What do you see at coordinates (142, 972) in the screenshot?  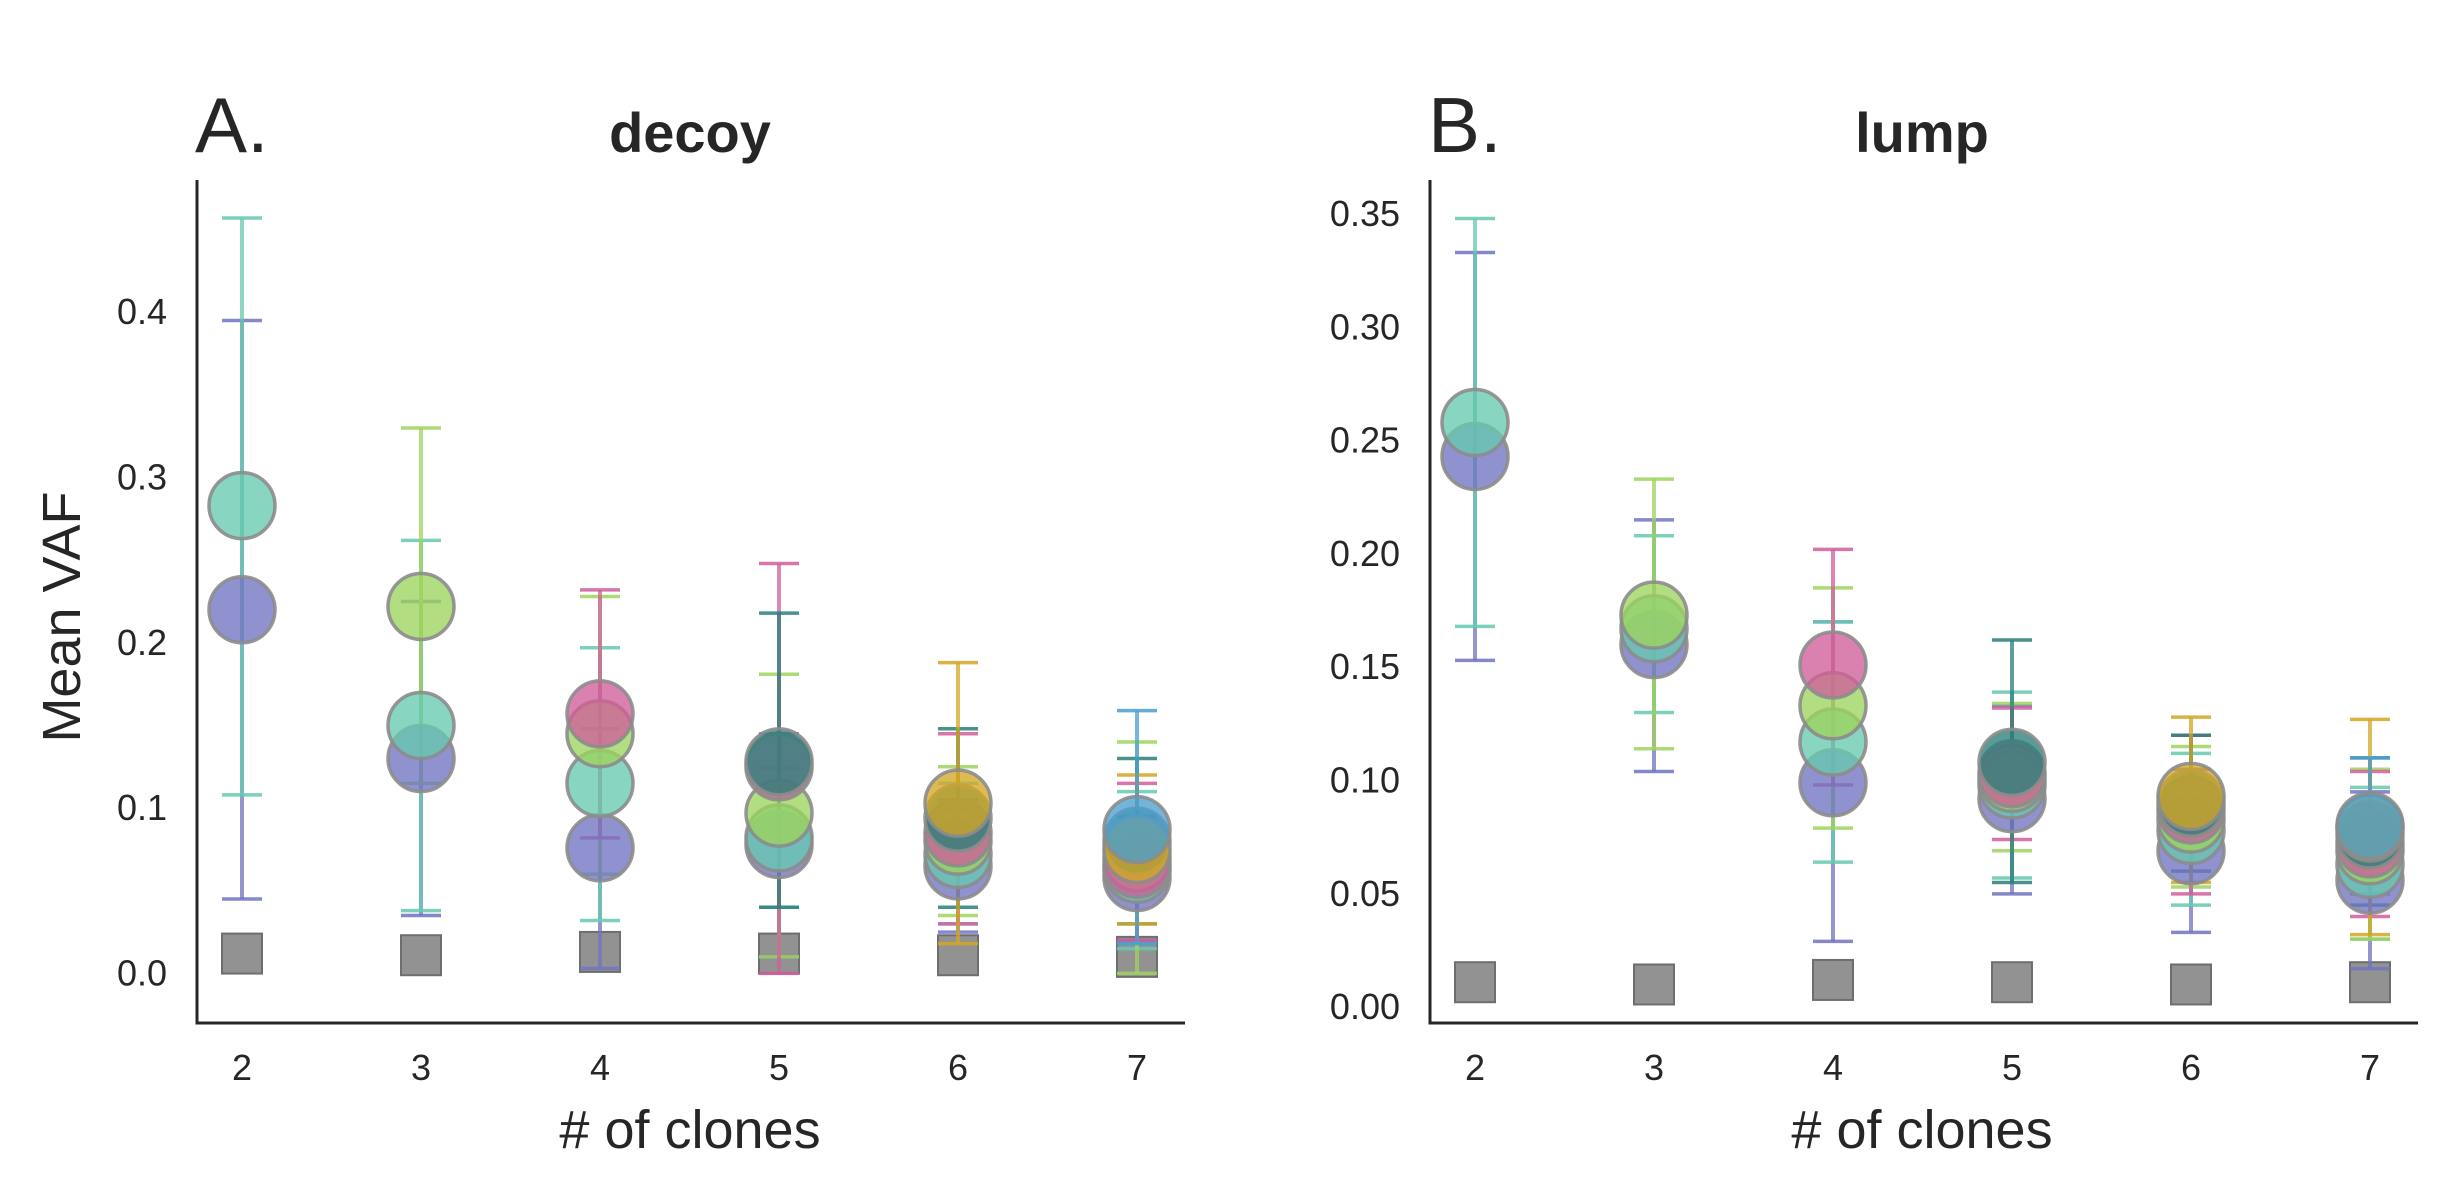 I see `y-tick-label: 0.0` at bounding box center [142, 972].